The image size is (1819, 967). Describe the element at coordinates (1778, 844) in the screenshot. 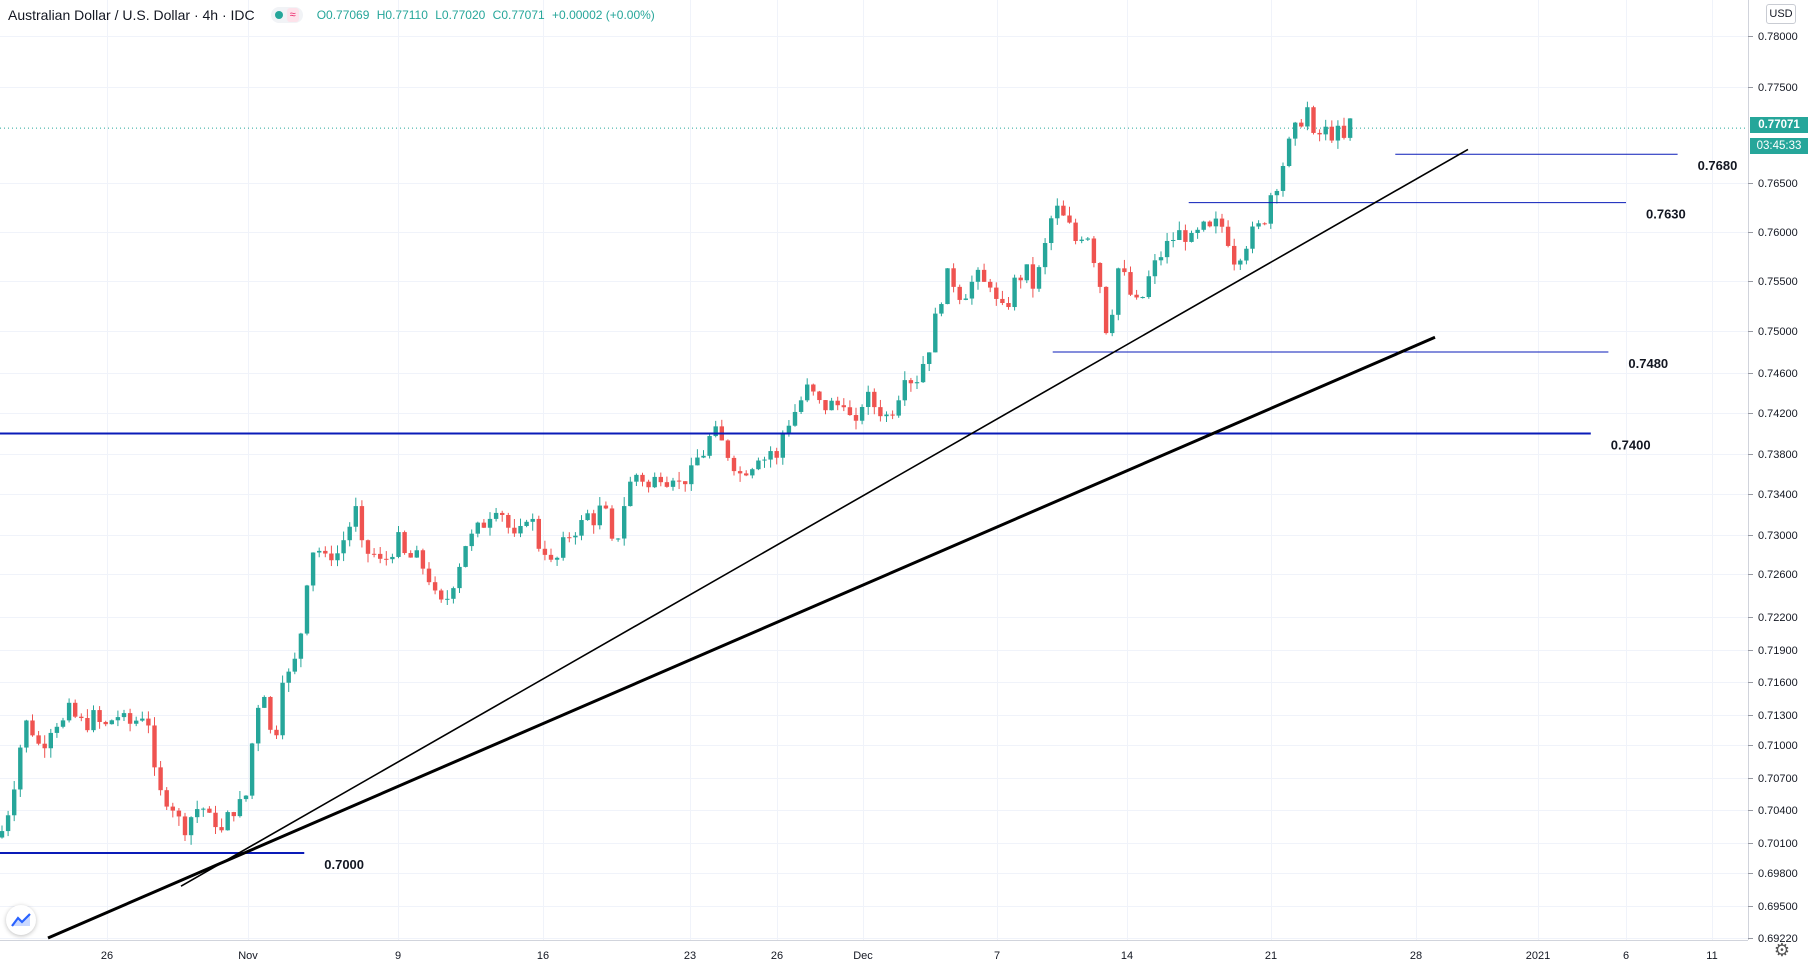

I see `price-tick-label: 0.70100` at that location.